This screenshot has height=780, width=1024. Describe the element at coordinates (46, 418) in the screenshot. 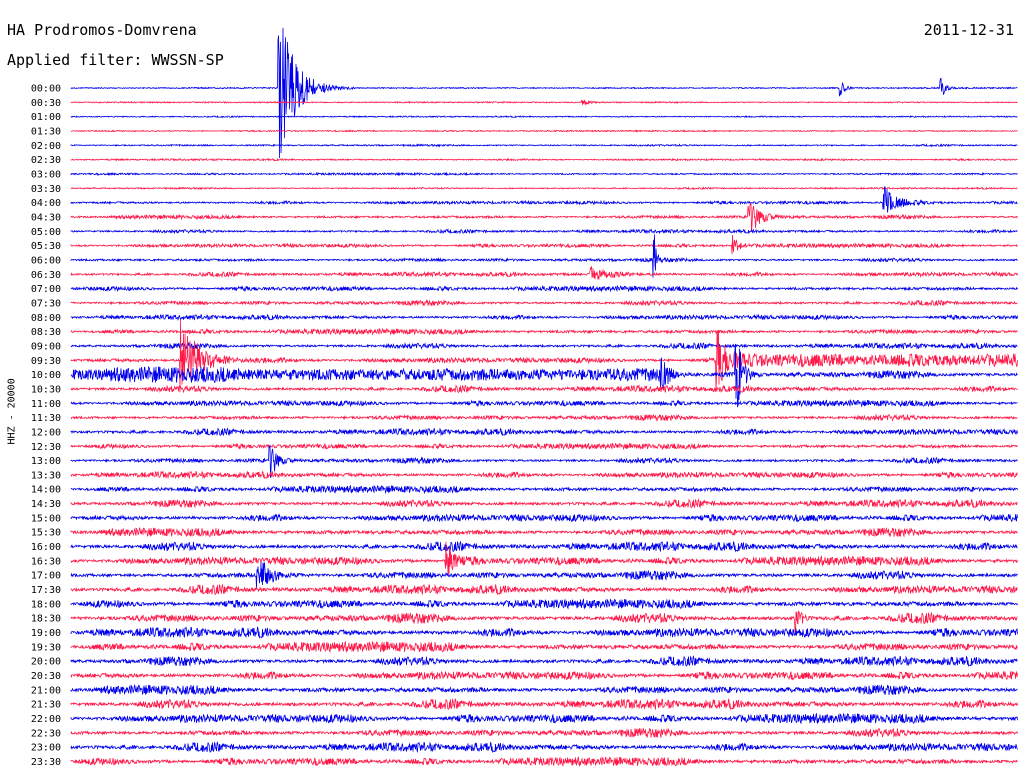

I see `time-tick-label: 11:30` at that location.